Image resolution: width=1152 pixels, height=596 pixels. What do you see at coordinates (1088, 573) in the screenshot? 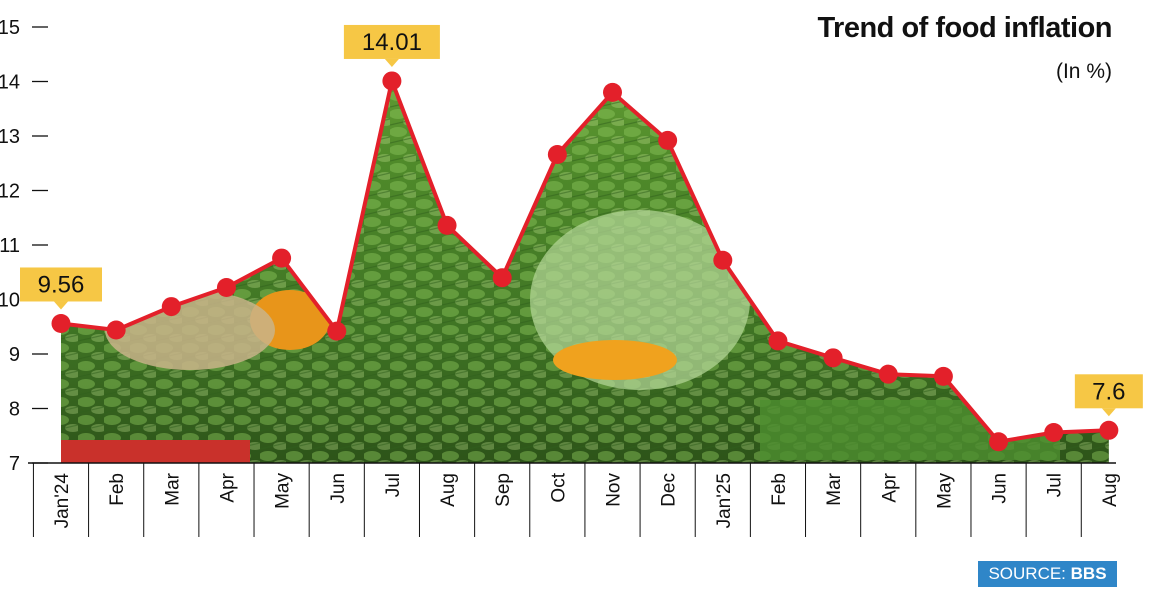
I see `source-name: BBS` at bounding box center [1088, 573].